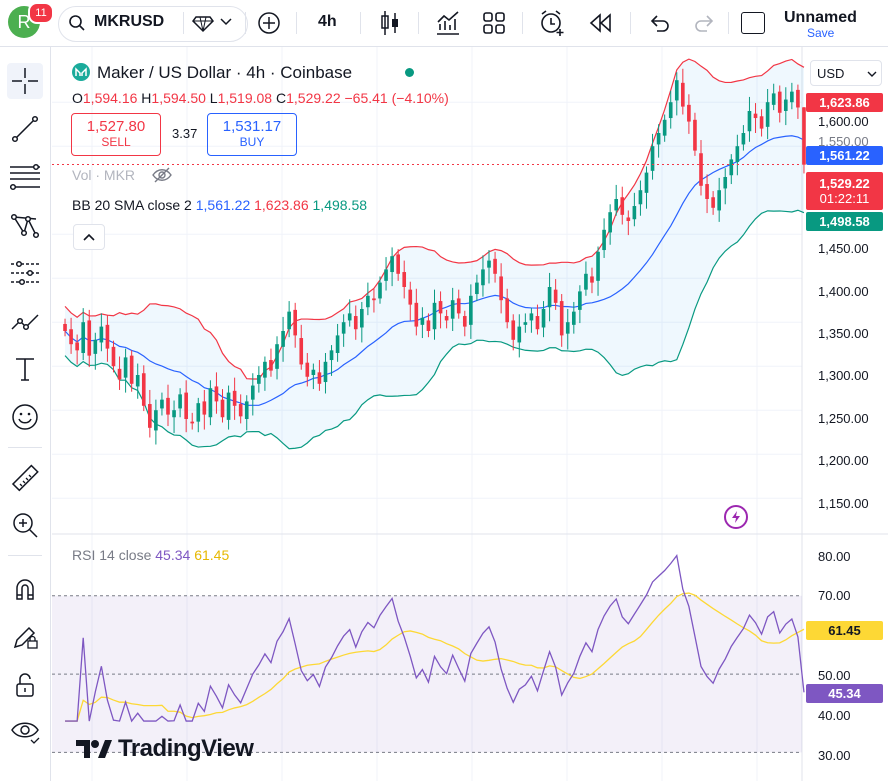  What do you see at coordinates (116, 126) in the screenshot?
I see `sell-price: 1,527.80` at bounding box center [116, 126].